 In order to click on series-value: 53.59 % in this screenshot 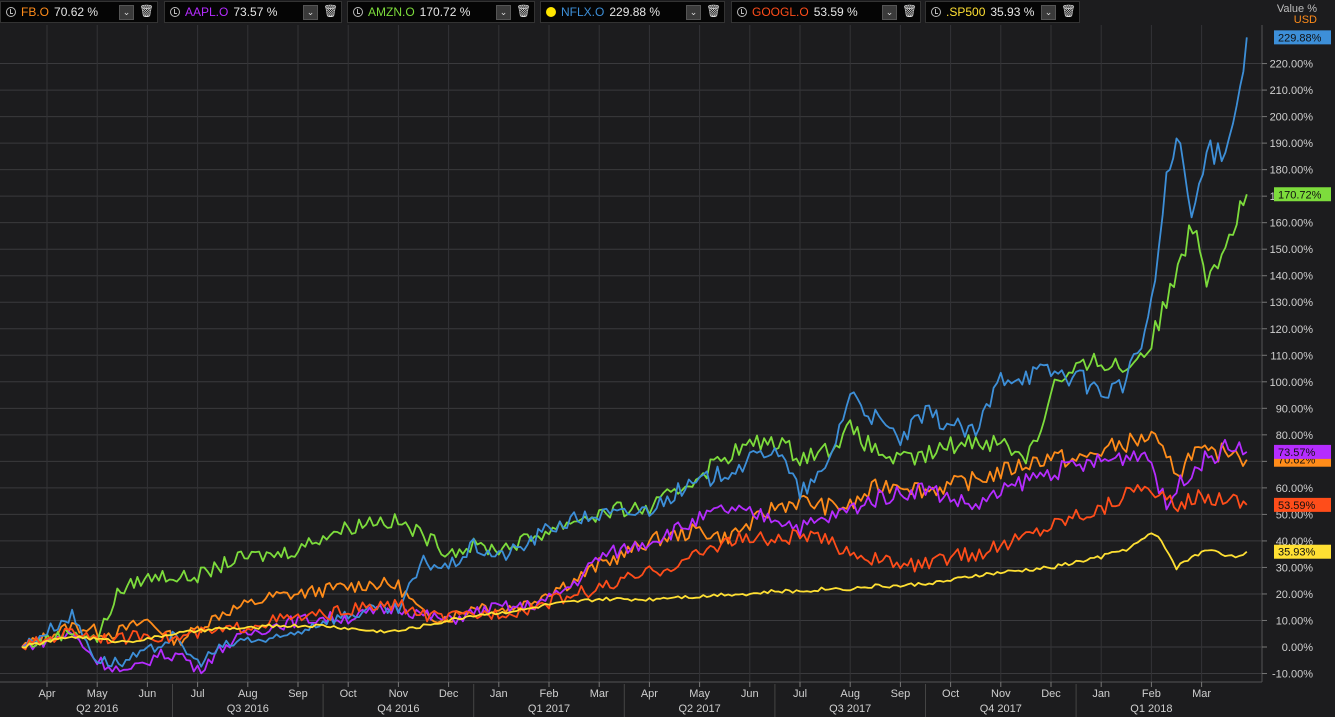, I will do `click(835, 12)`.